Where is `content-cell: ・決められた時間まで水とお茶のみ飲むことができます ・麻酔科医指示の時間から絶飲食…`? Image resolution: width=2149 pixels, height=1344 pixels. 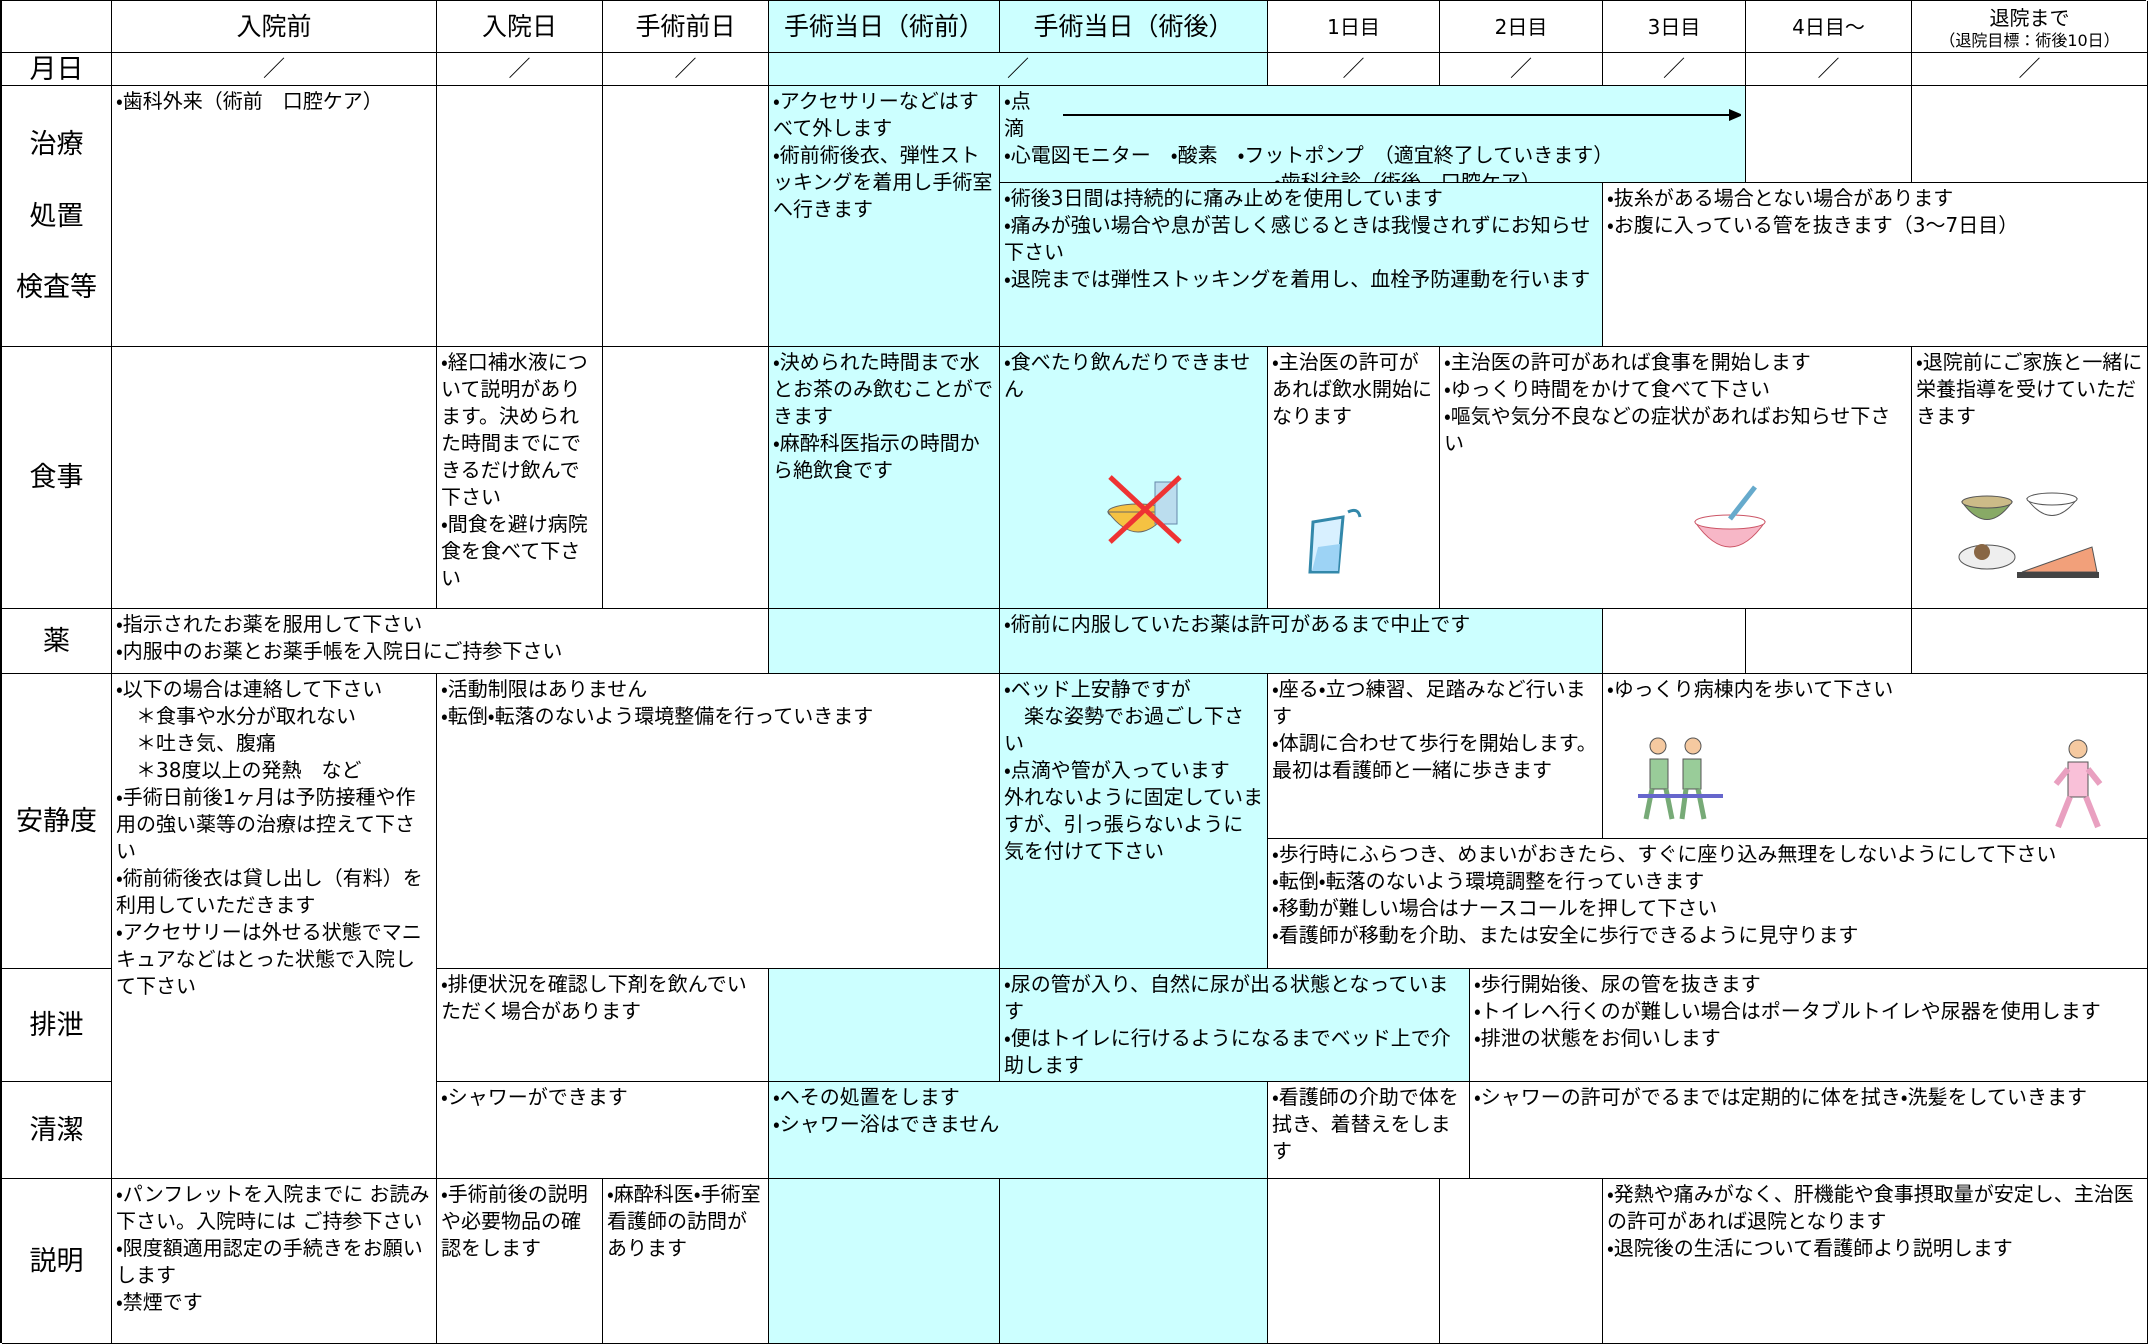 content-cell: ・決められた時間まで水とお茶のみ飲むことができます ・麻酔科医指示の時間から絶飲食… is located at coordinates (884, 478).